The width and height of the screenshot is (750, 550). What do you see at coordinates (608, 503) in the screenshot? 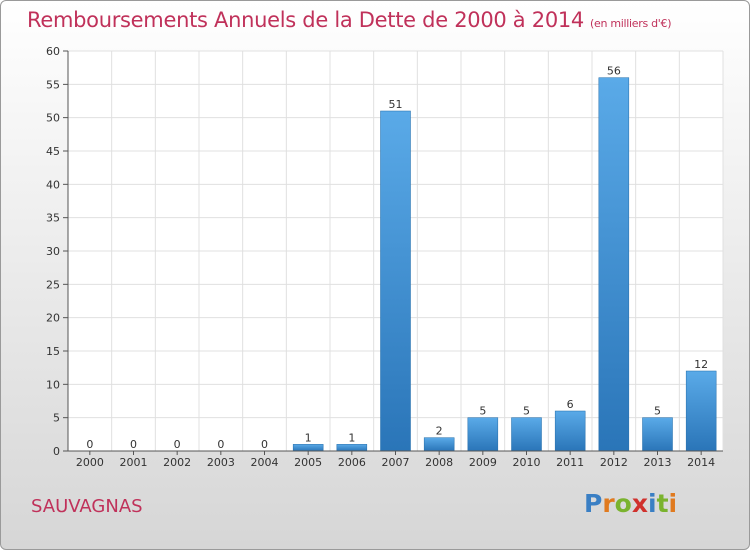
I see `brand-letter: r` at bounding box center [608, 503].